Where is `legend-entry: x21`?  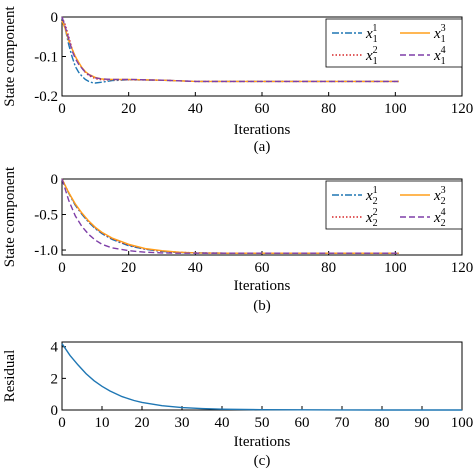
legend-entry: x21 is located at coordinates (371, 196).